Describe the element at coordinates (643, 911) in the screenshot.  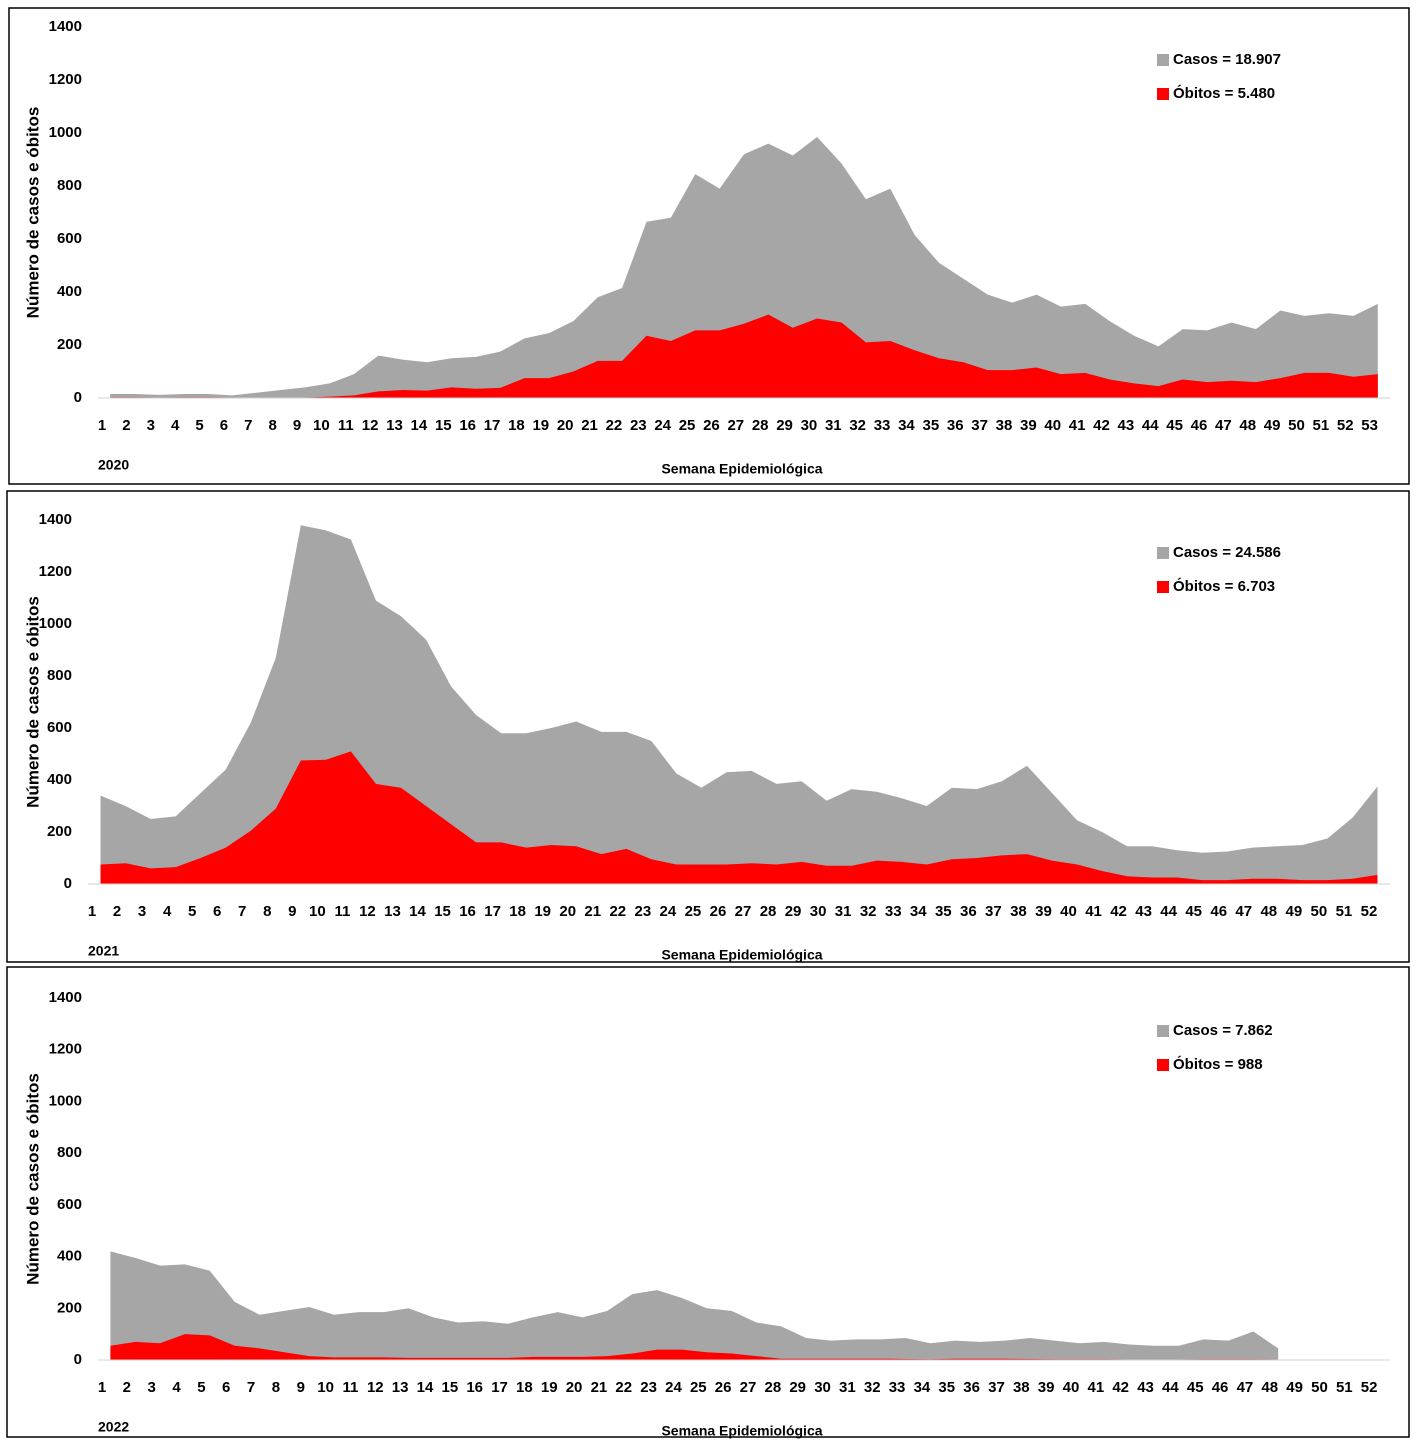
I see `x-tick-label: 23` at that location.